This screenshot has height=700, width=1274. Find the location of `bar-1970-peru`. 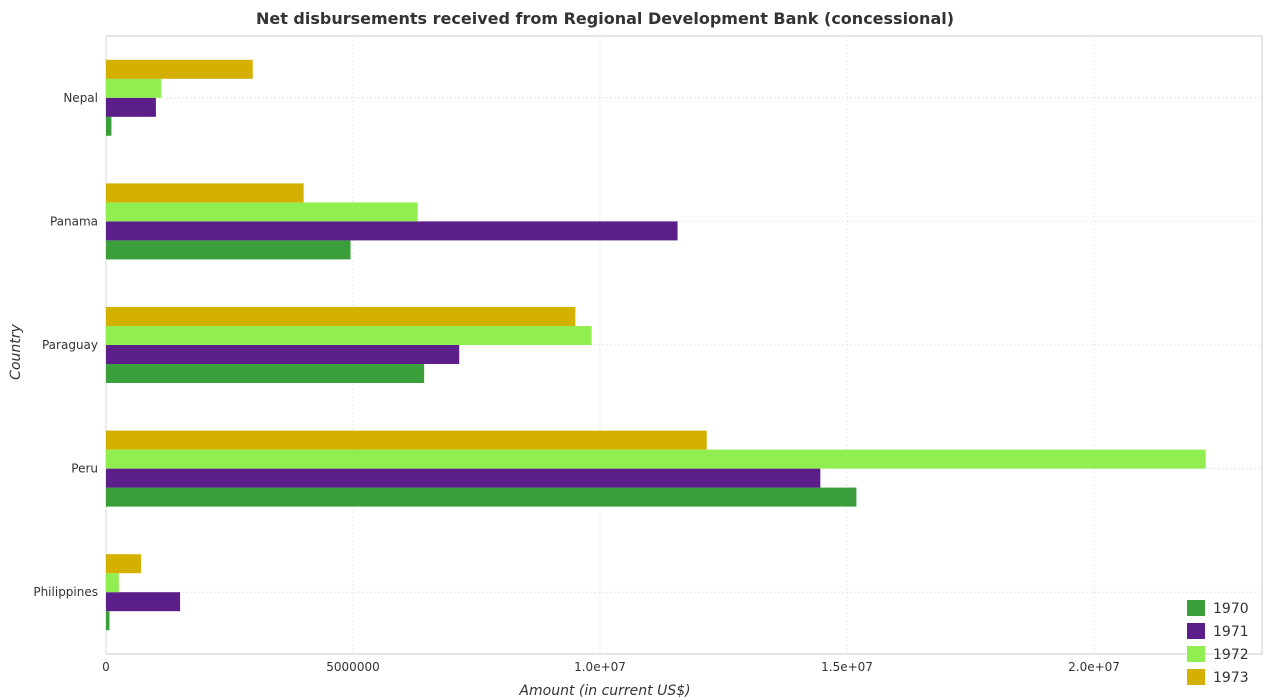

bar-1970-peru is located at coordinates (481, 497).